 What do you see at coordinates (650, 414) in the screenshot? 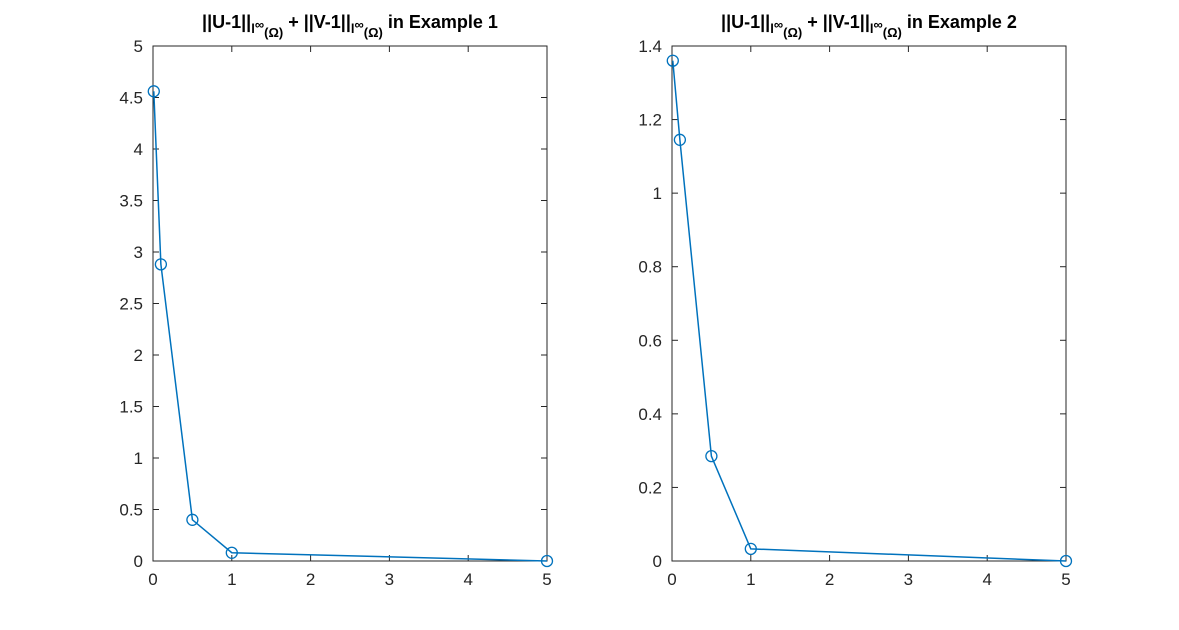
I see `y-tick-label: 0.4` at bounding box center [650, 414].